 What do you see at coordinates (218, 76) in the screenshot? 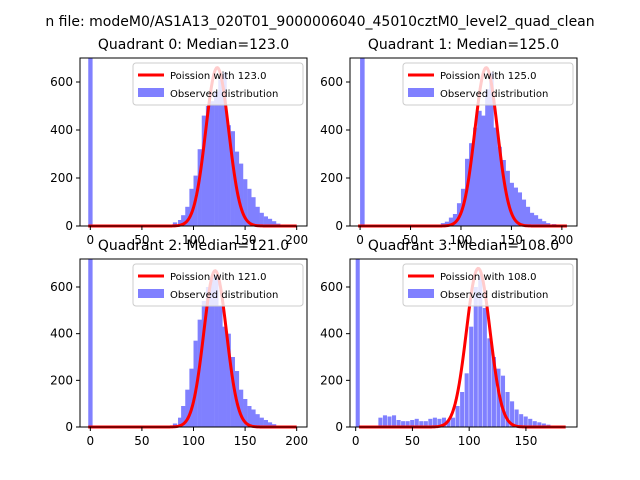
I see `legend-fit-label: Poission with 123.0` at bounding box center [218, 76].